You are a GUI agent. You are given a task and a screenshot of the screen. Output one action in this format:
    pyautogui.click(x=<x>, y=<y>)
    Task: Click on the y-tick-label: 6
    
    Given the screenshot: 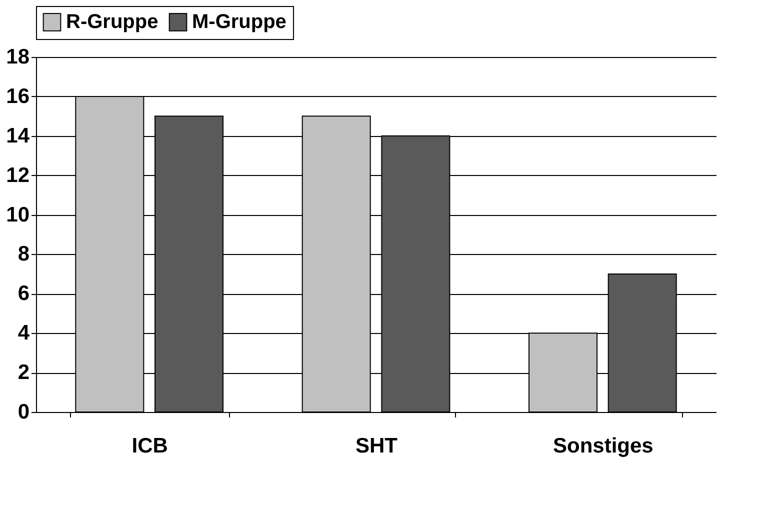 What is the action you would take?
    pyautogui.click(x=24, y=294)
    